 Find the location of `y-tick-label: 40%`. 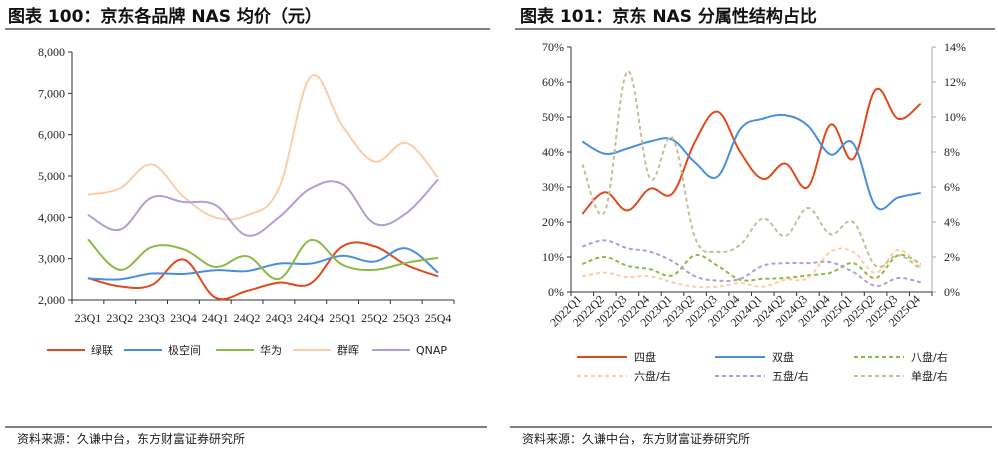

y-tick-label: 40% is located at coordinates (553, 152).